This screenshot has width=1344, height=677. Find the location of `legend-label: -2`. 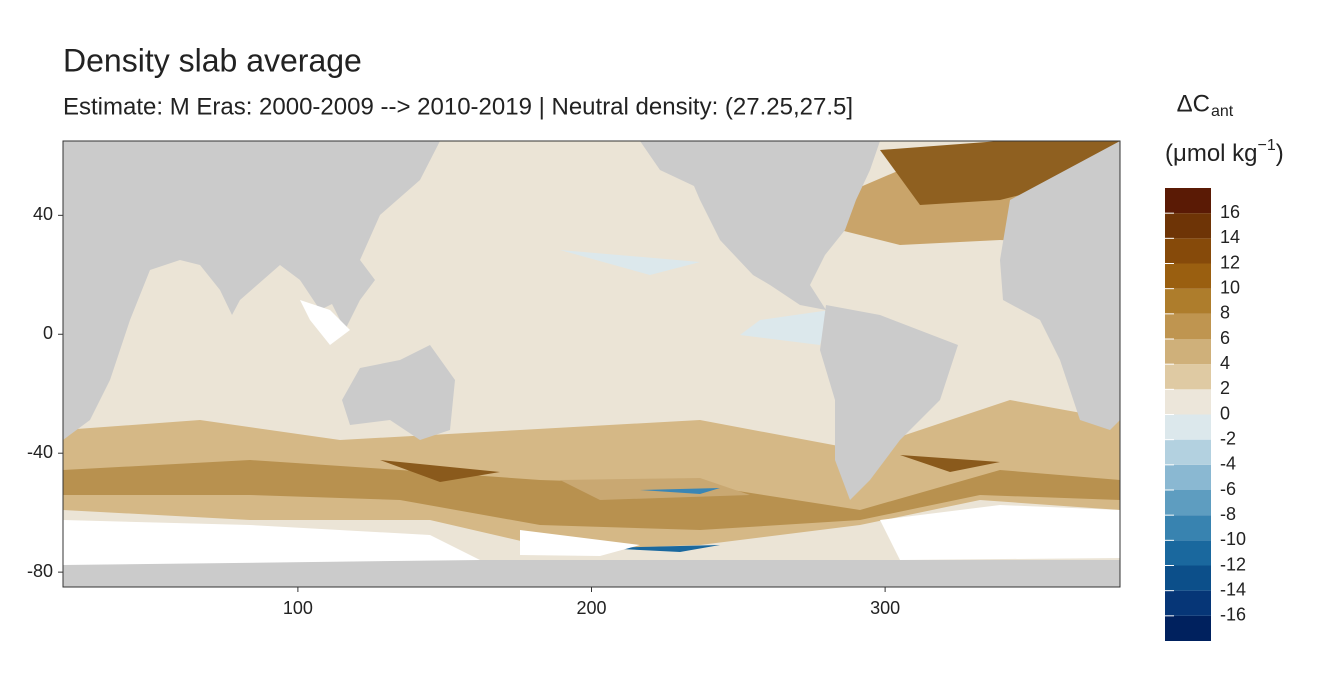

legend-label: -2 is located at coordinates (1228, 438).